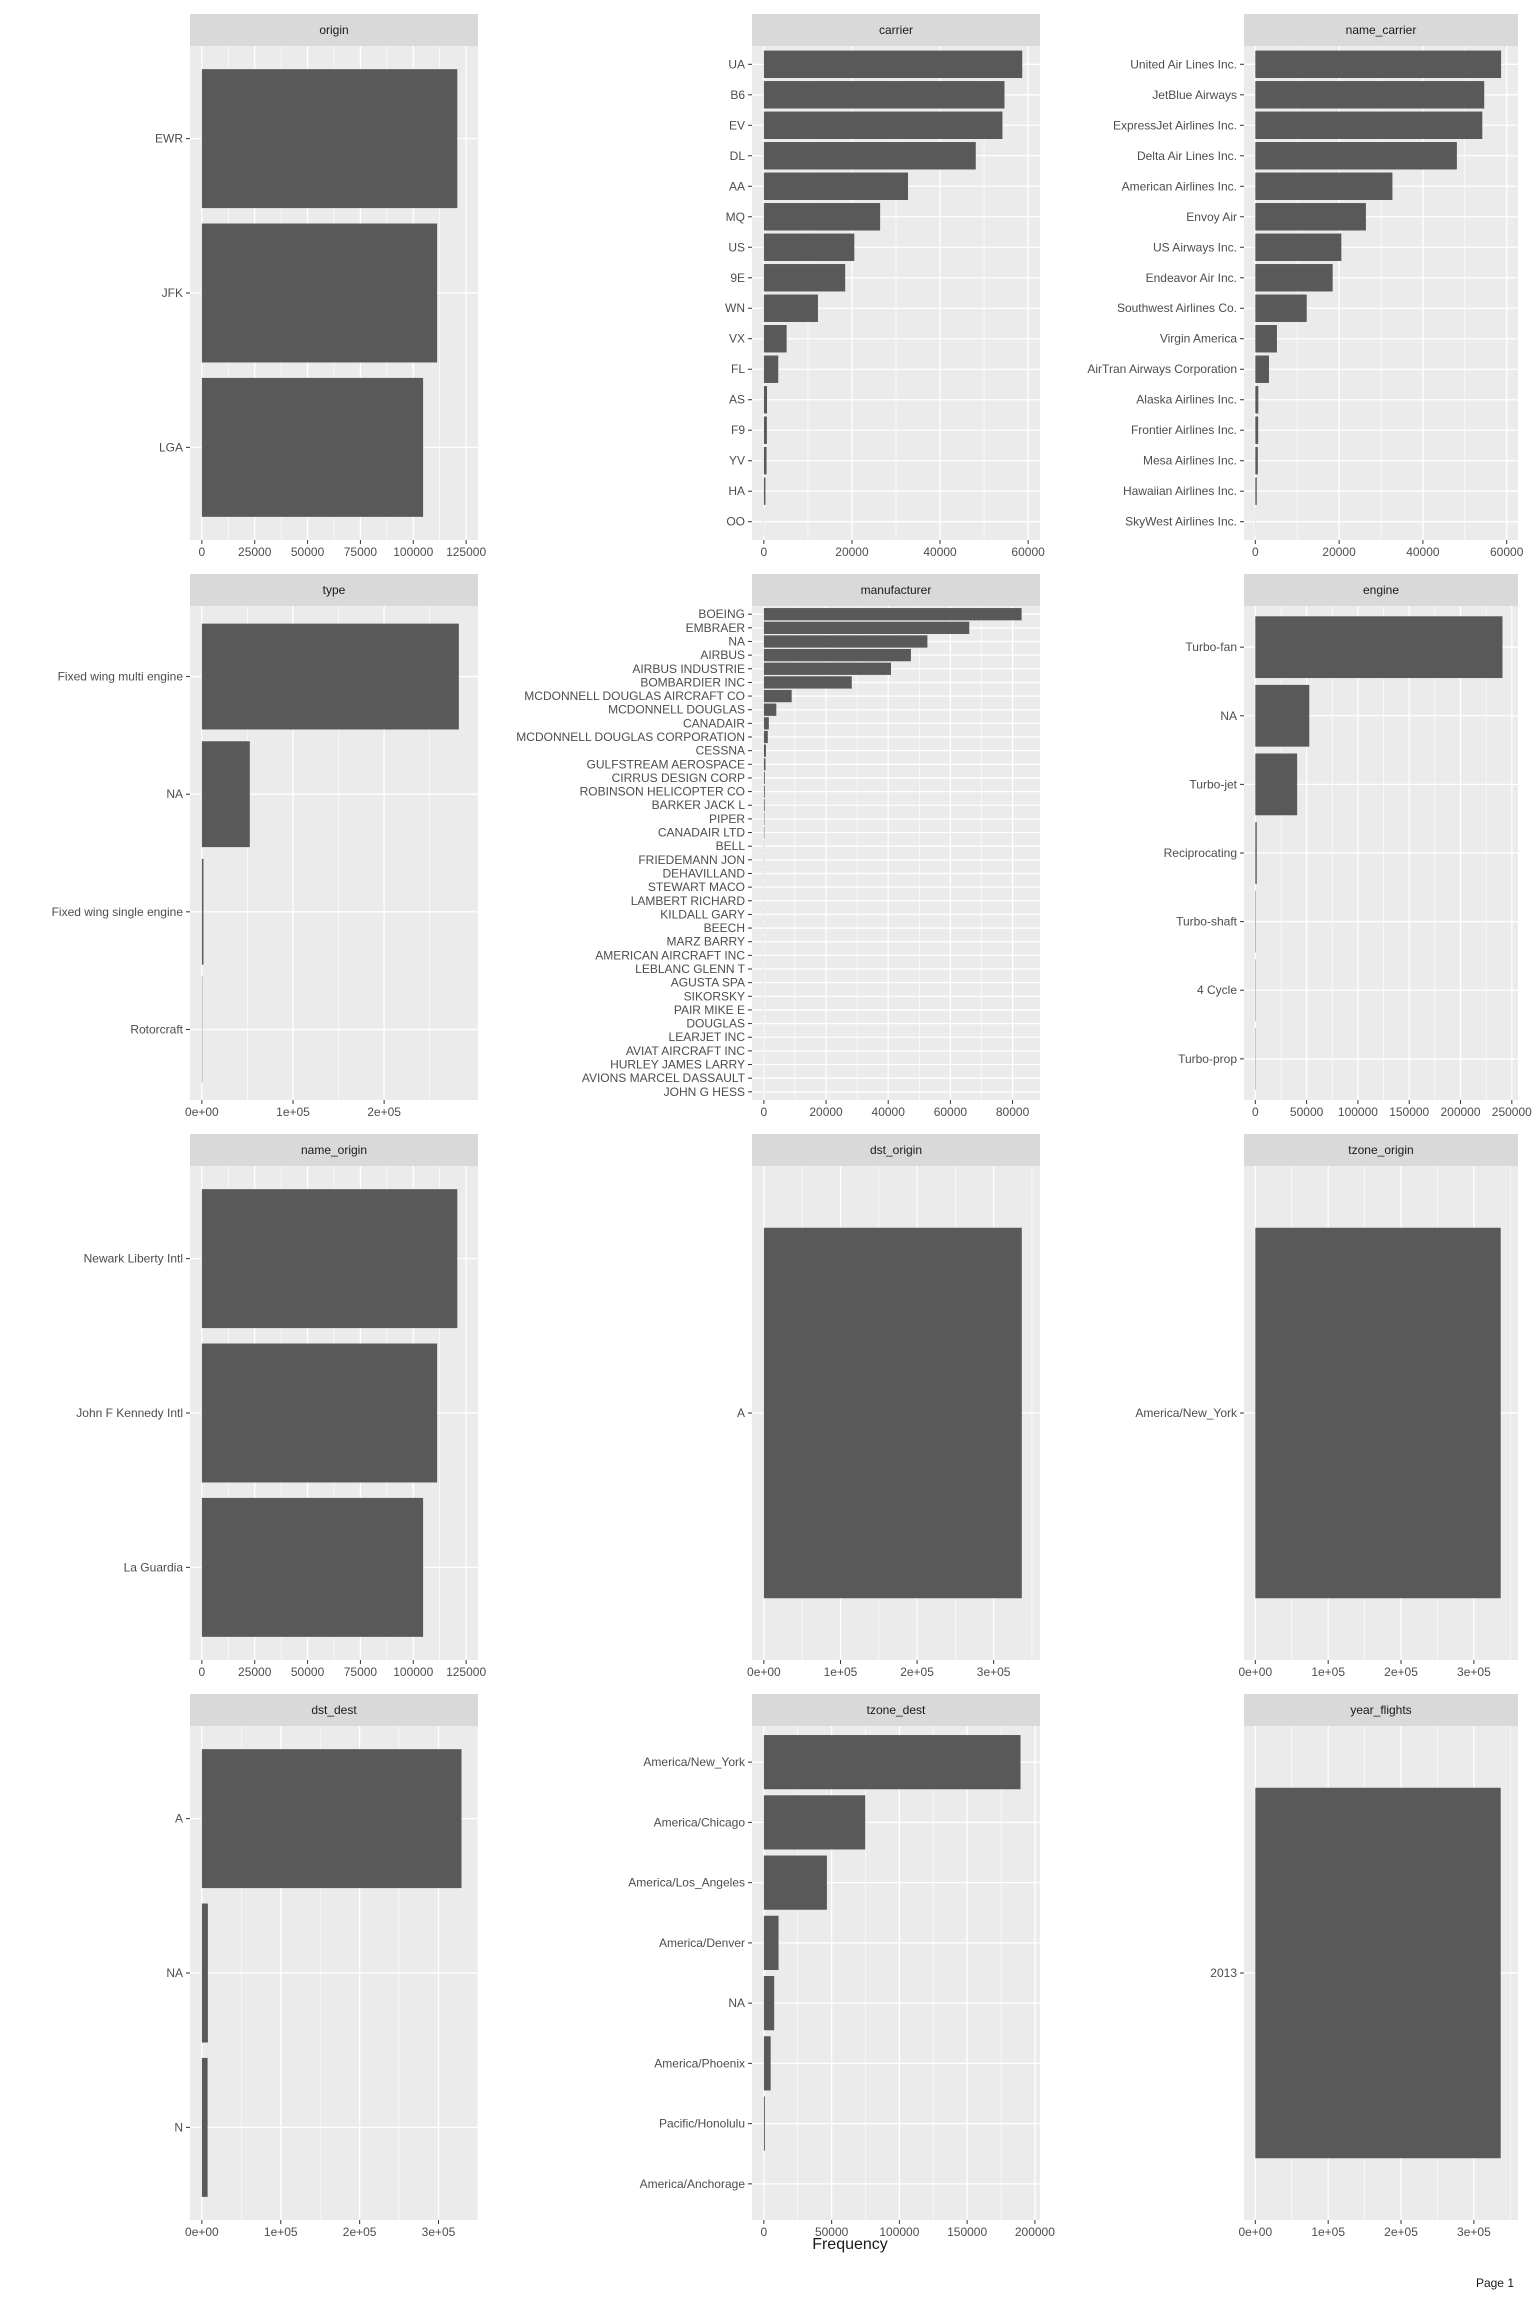 The height and width of the screenshot is (2304, 1536). Describe the element at coordinates (202, 2232) in the screenshot. I see `x-tick-label: 0e+00` at that location.